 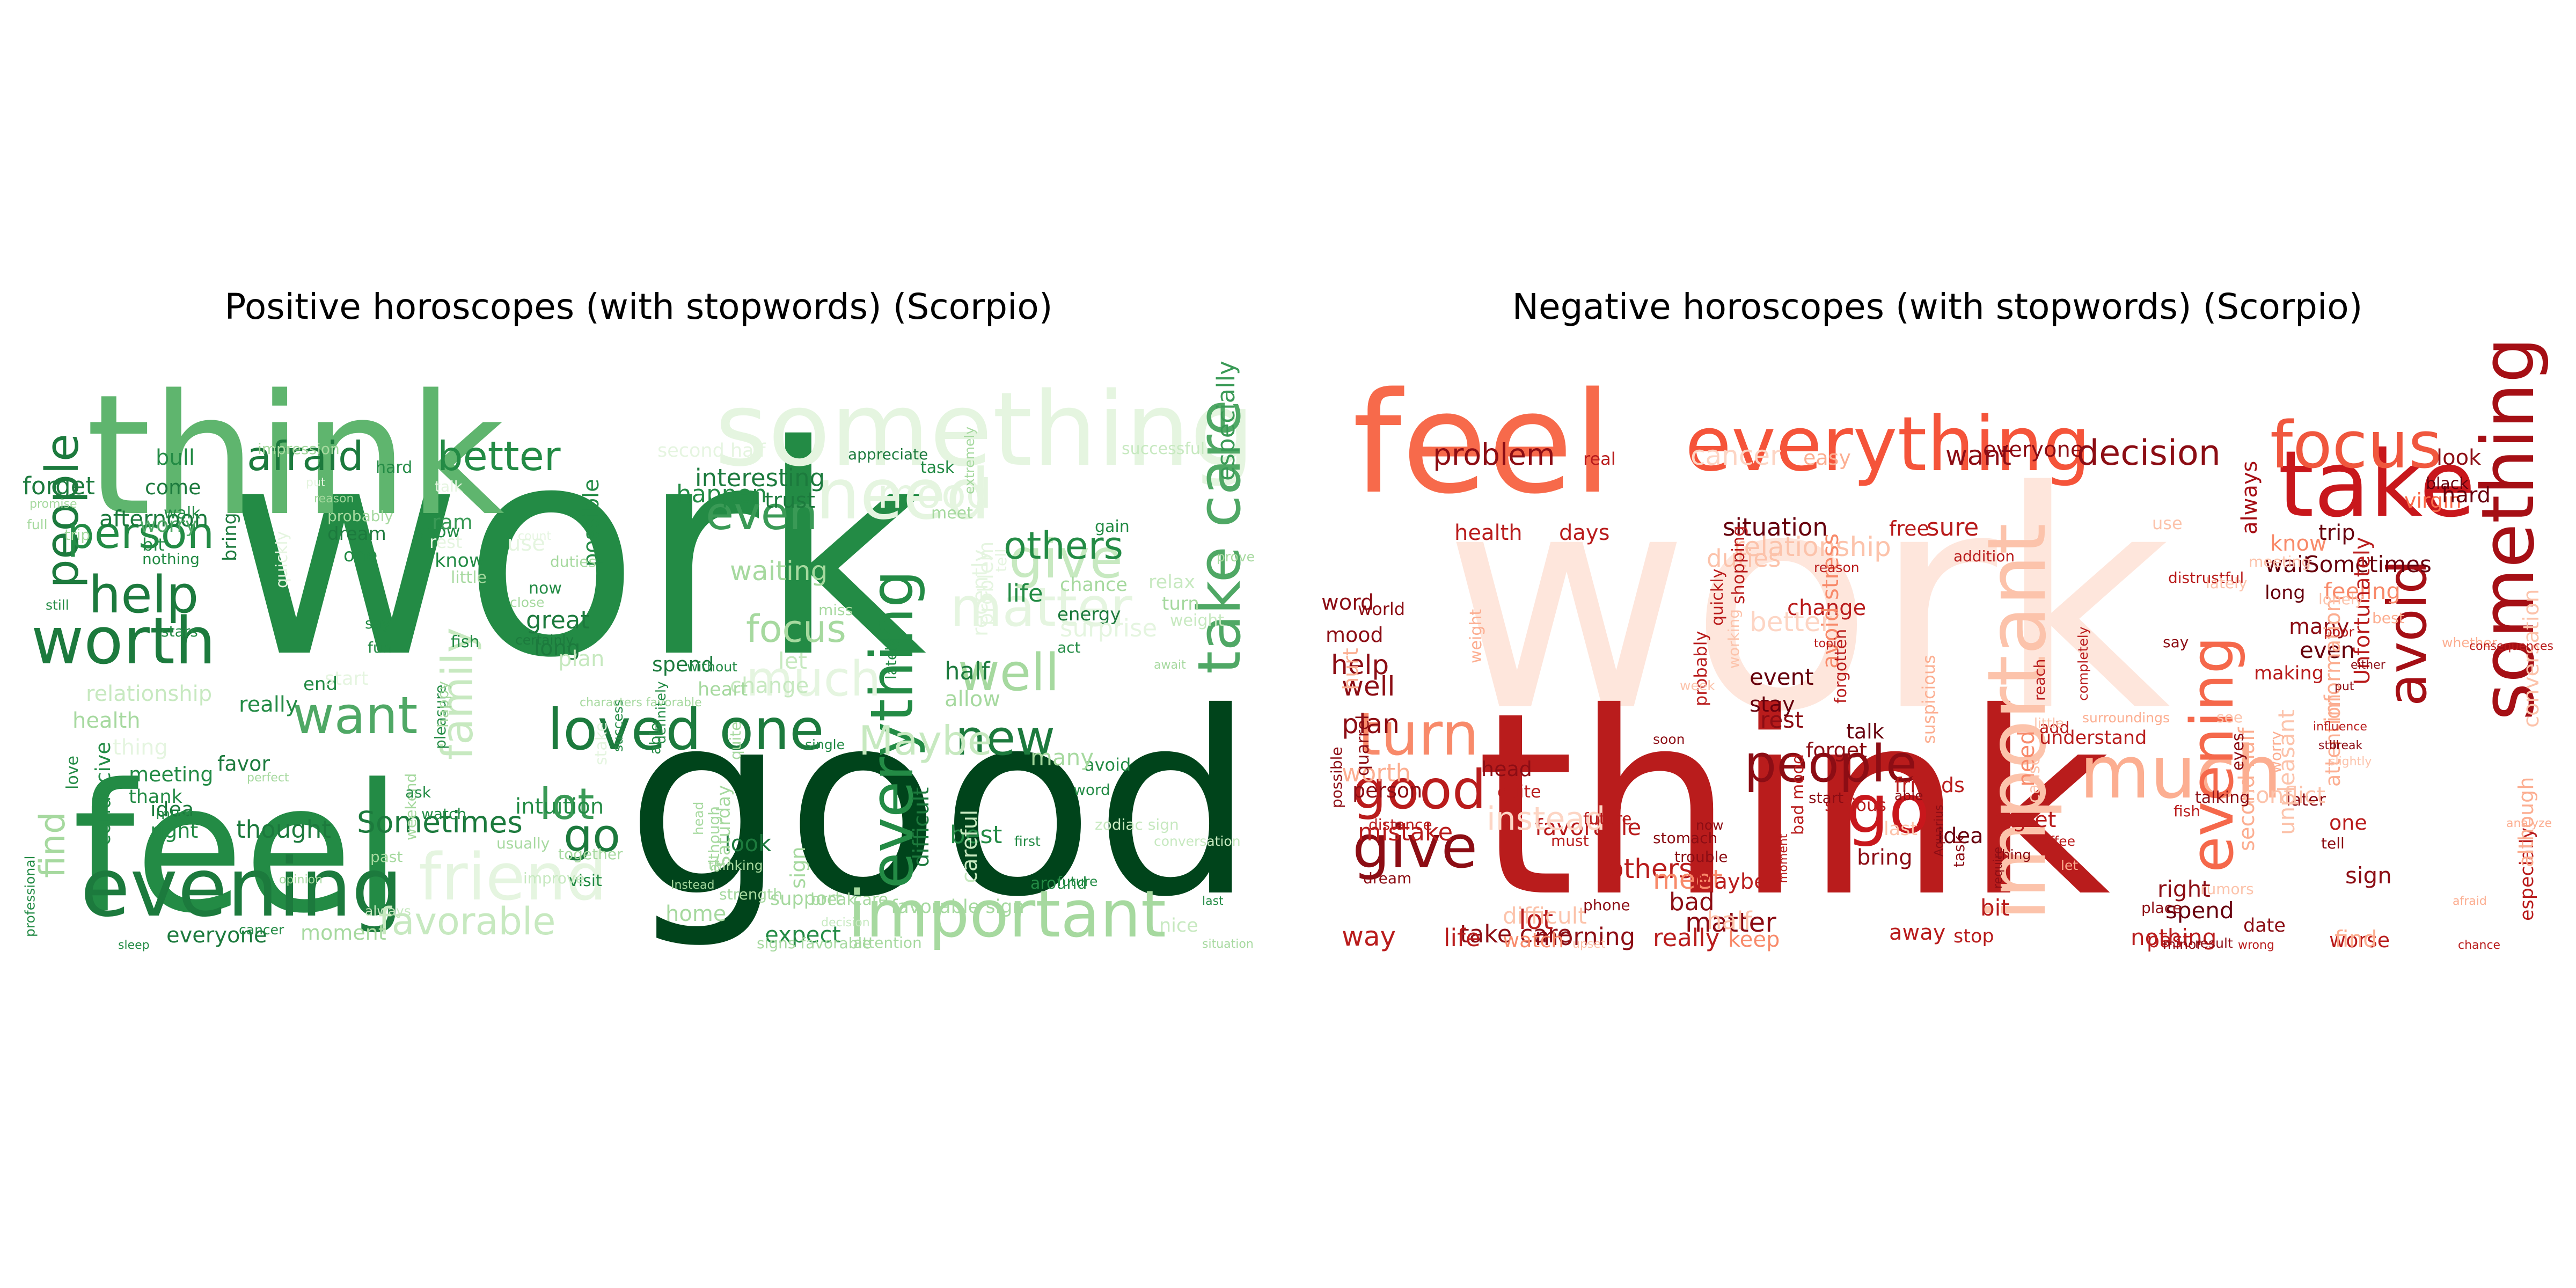 I want to click on word-neg-real: real, so click(x=1599, y=459).